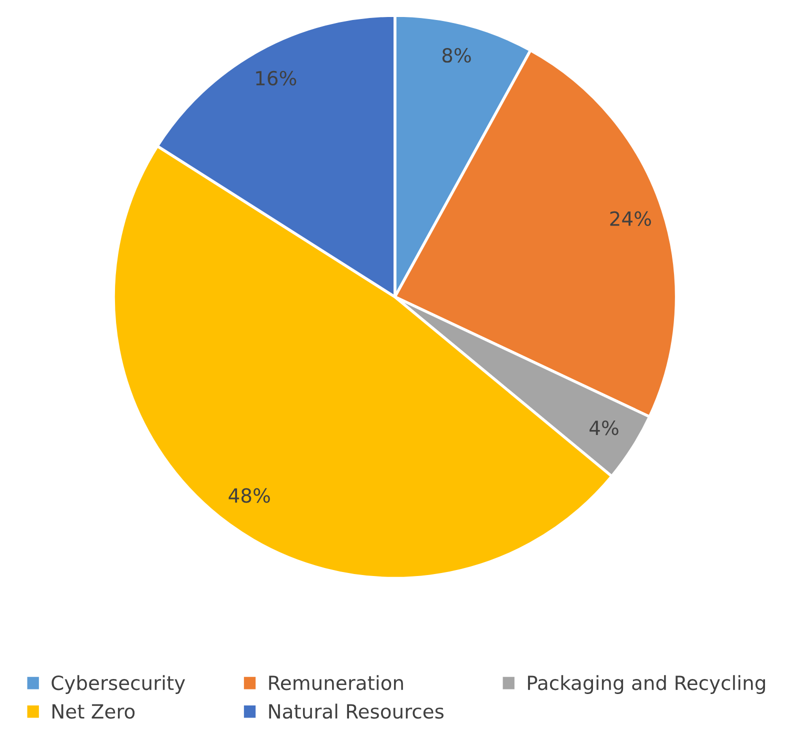 This screenshot has height=740, width=794. Describe the element at coordinates (119, 684) in the screenshot. I see `legend-label: Cybersecurity` at that location.